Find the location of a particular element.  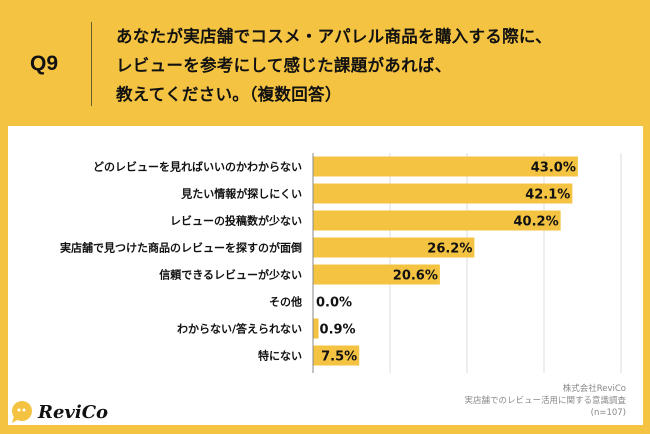

question-number: Q9 is located at coordinates (44, 63).